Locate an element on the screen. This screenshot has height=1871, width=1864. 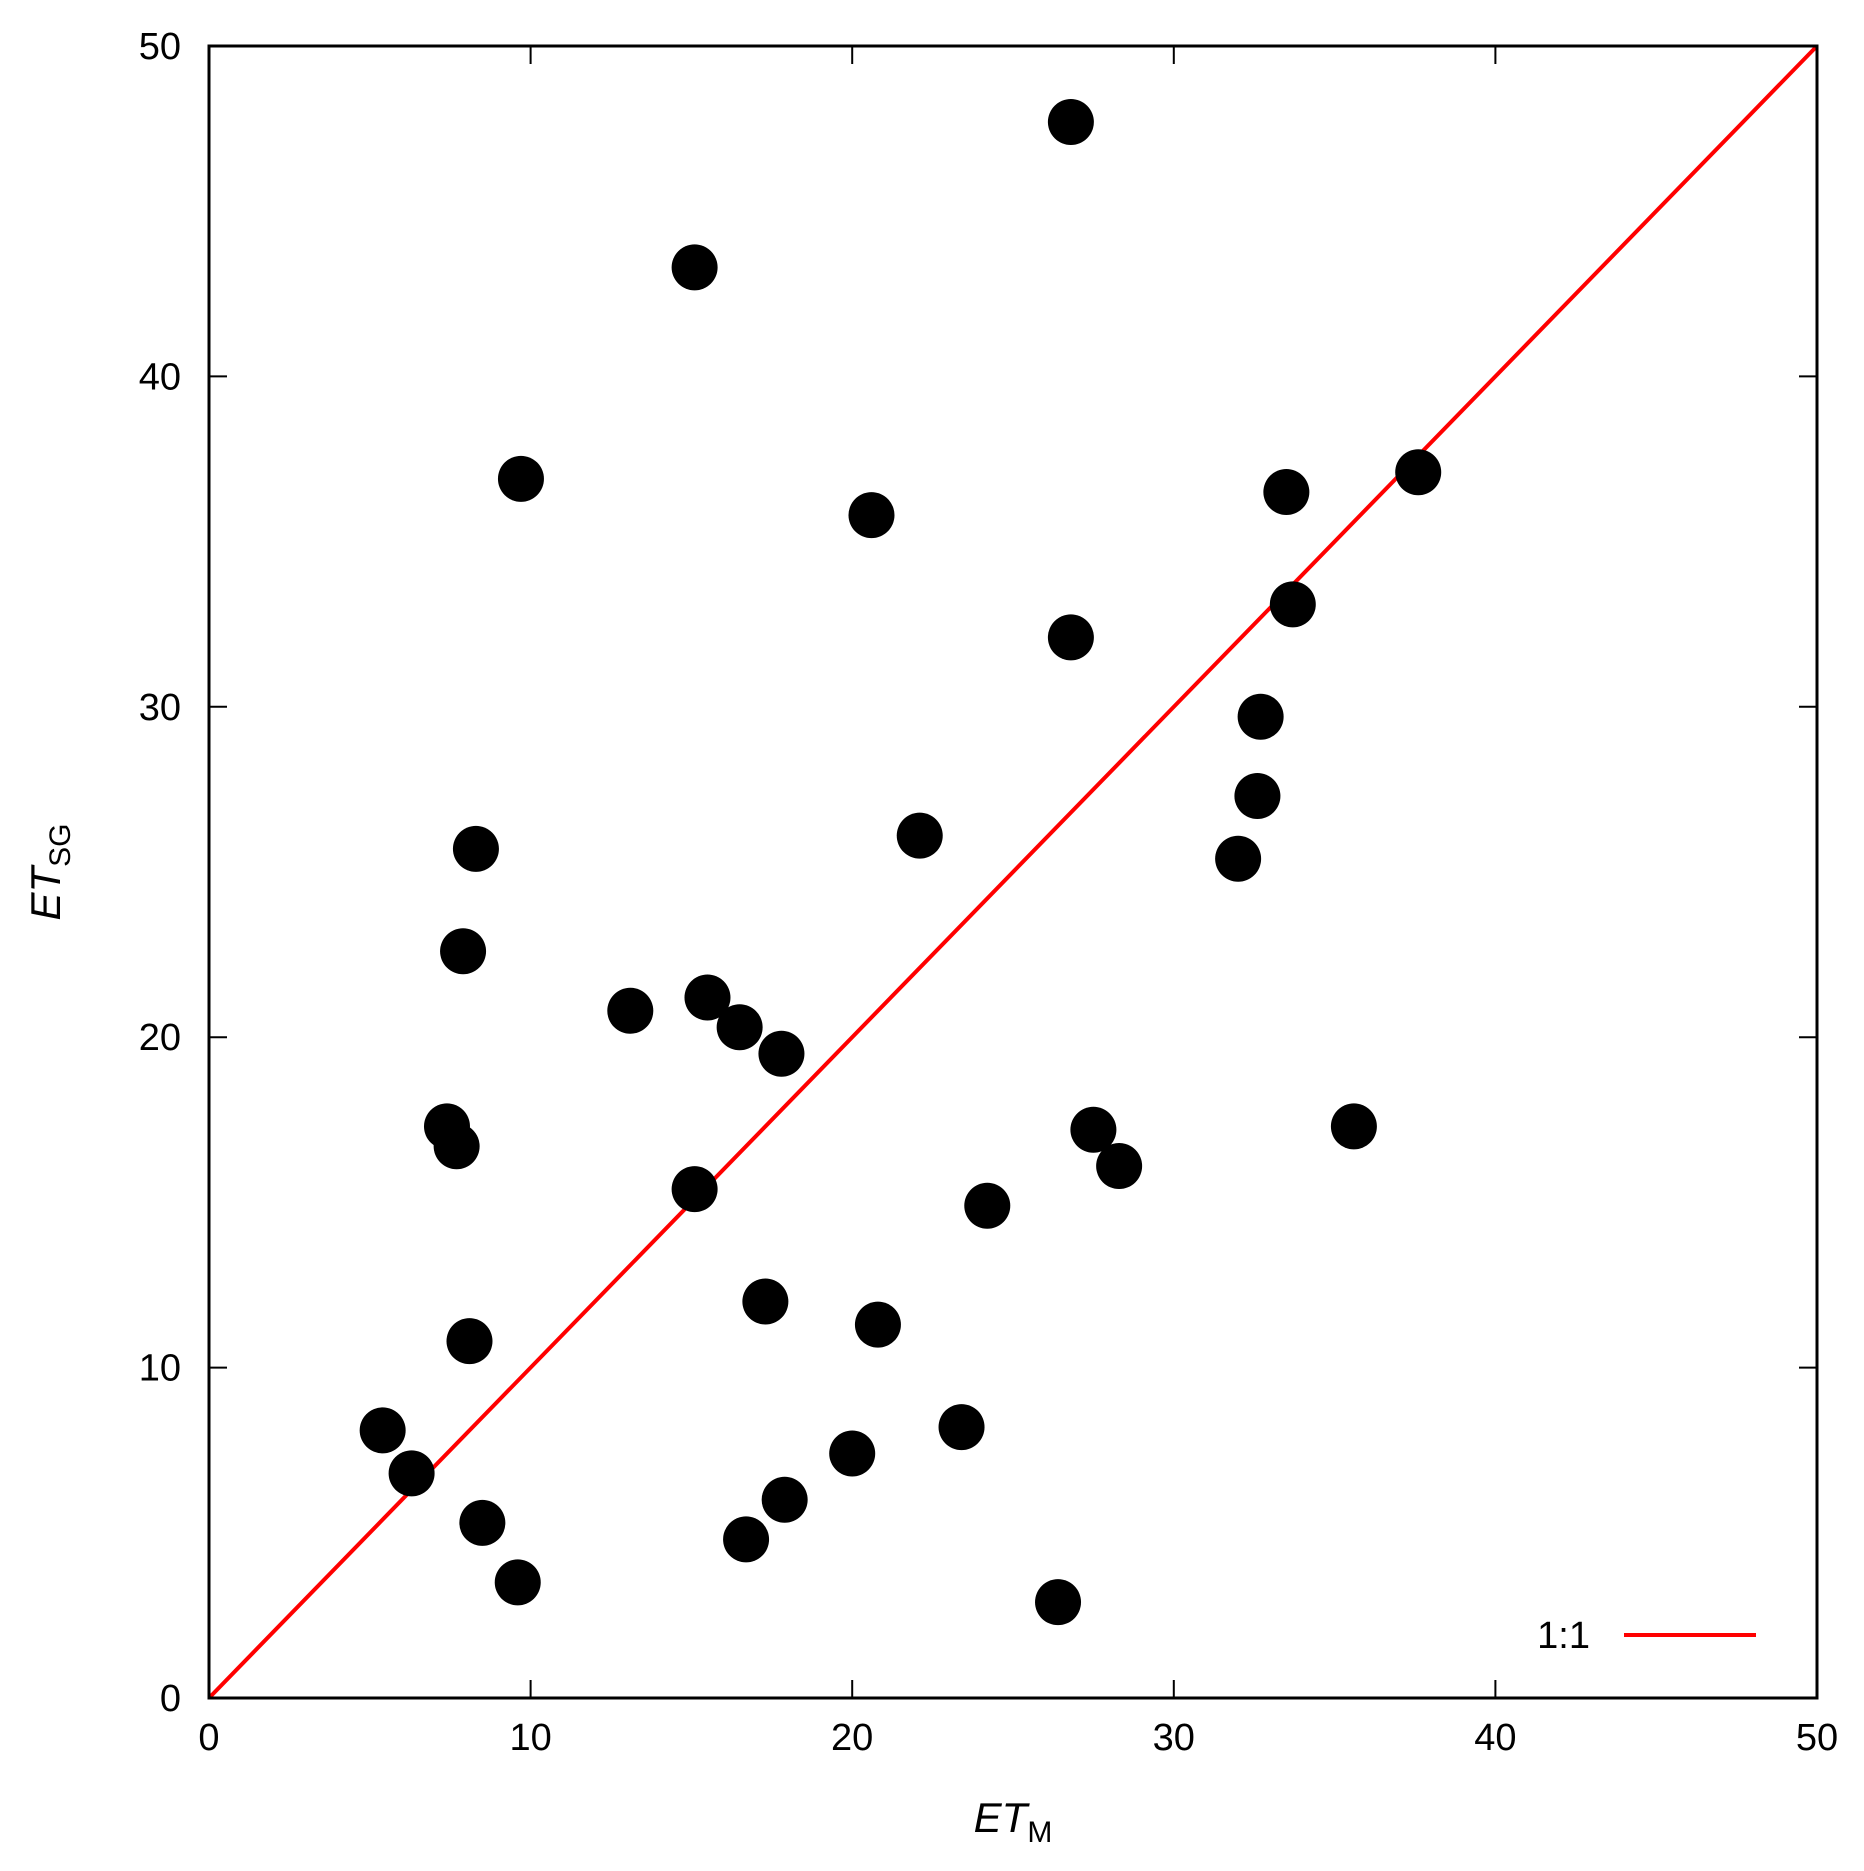
x-tick-label: 0 is located at coordinates (208, 1738).